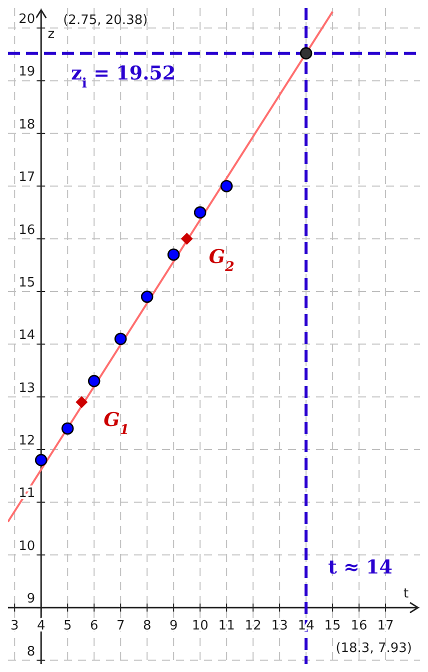 The width and height of the screenshot is (428, 672). What do you see at coordinates (120, 626) in the screenshot?
I see `x-tick-label: 7` at bounding box center [120, 626].